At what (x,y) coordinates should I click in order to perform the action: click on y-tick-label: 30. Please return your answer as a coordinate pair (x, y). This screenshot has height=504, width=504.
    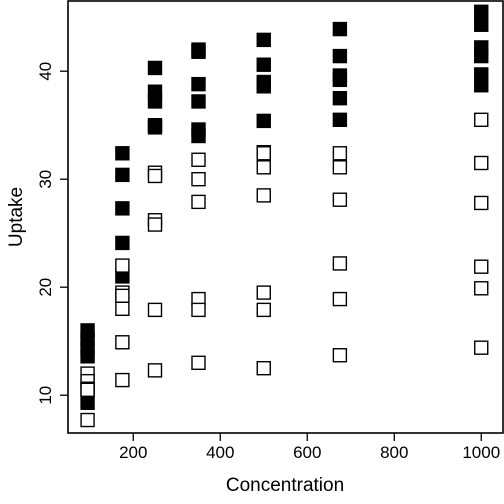
    Looking at the image, I should click on (45, 179).